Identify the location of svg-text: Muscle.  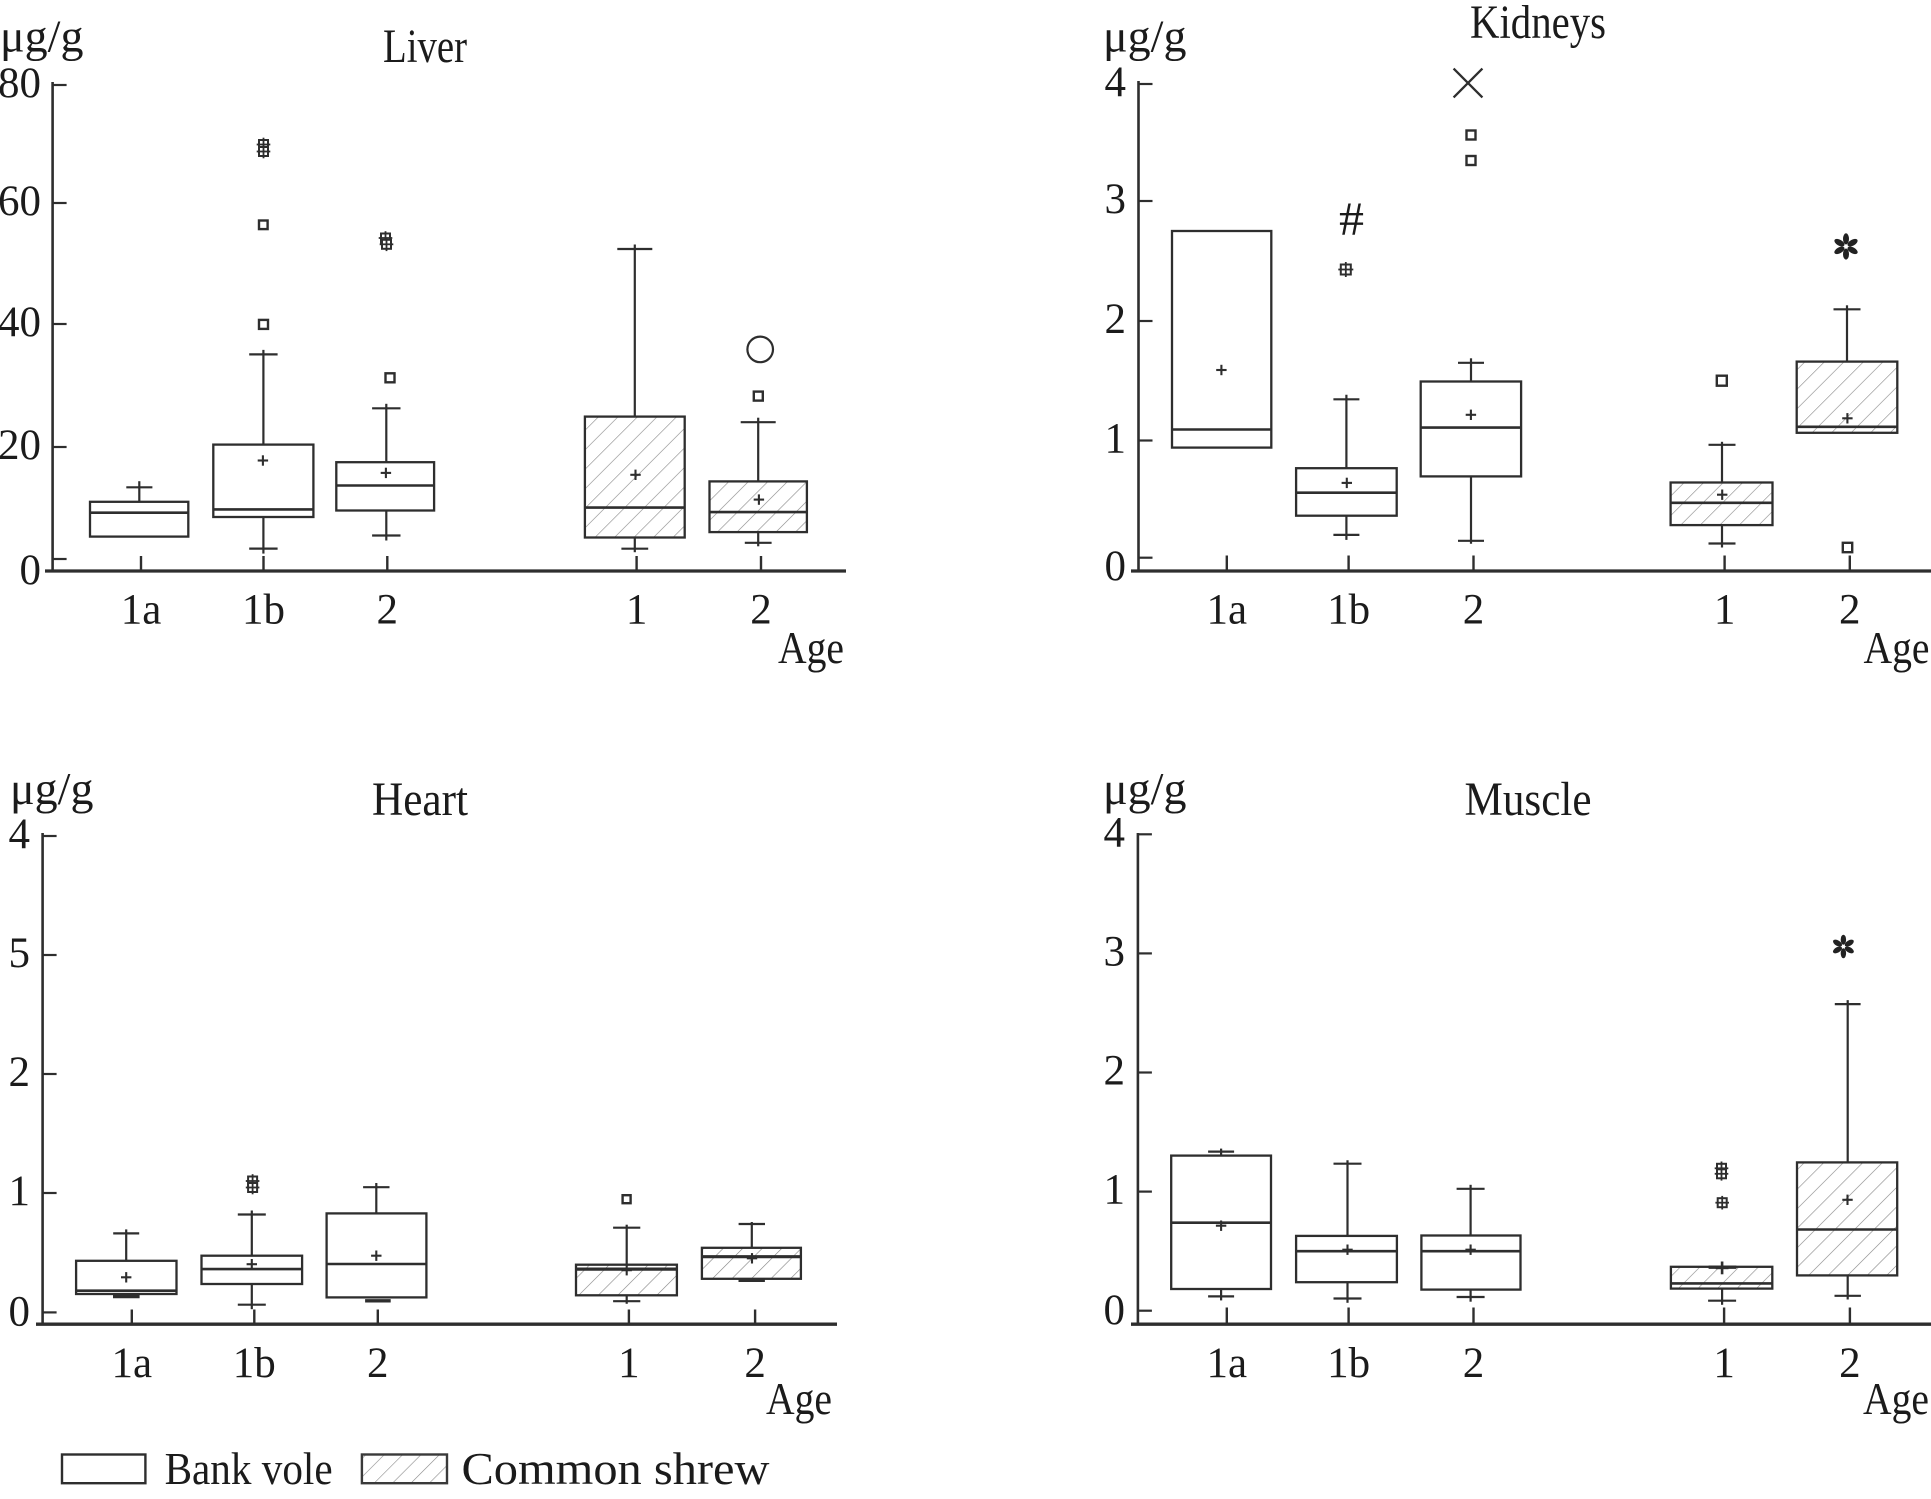
(1528, 799).